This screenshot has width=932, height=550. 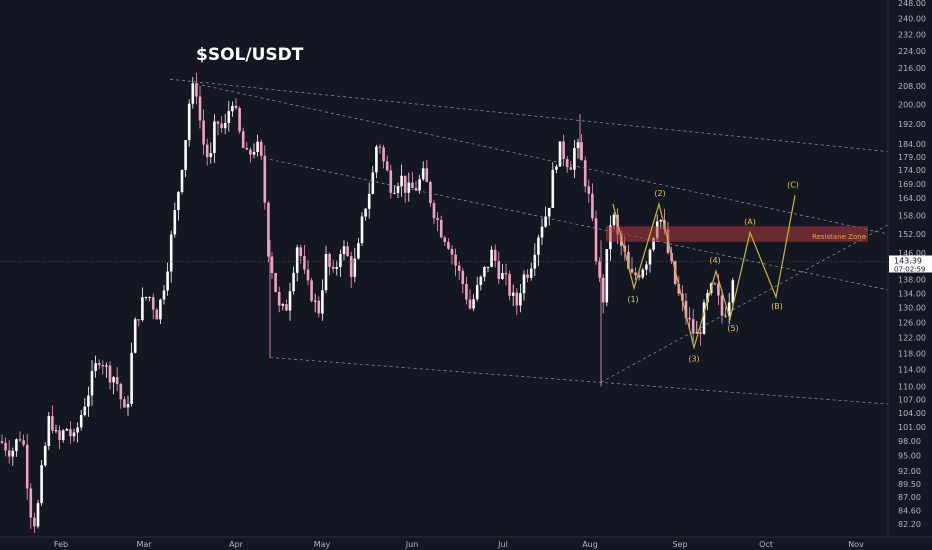 What do you see at coordinates (250, 55) in the screenshot?
I see `chart-title: $SOL/USDT` at bounding box center [250, 55].